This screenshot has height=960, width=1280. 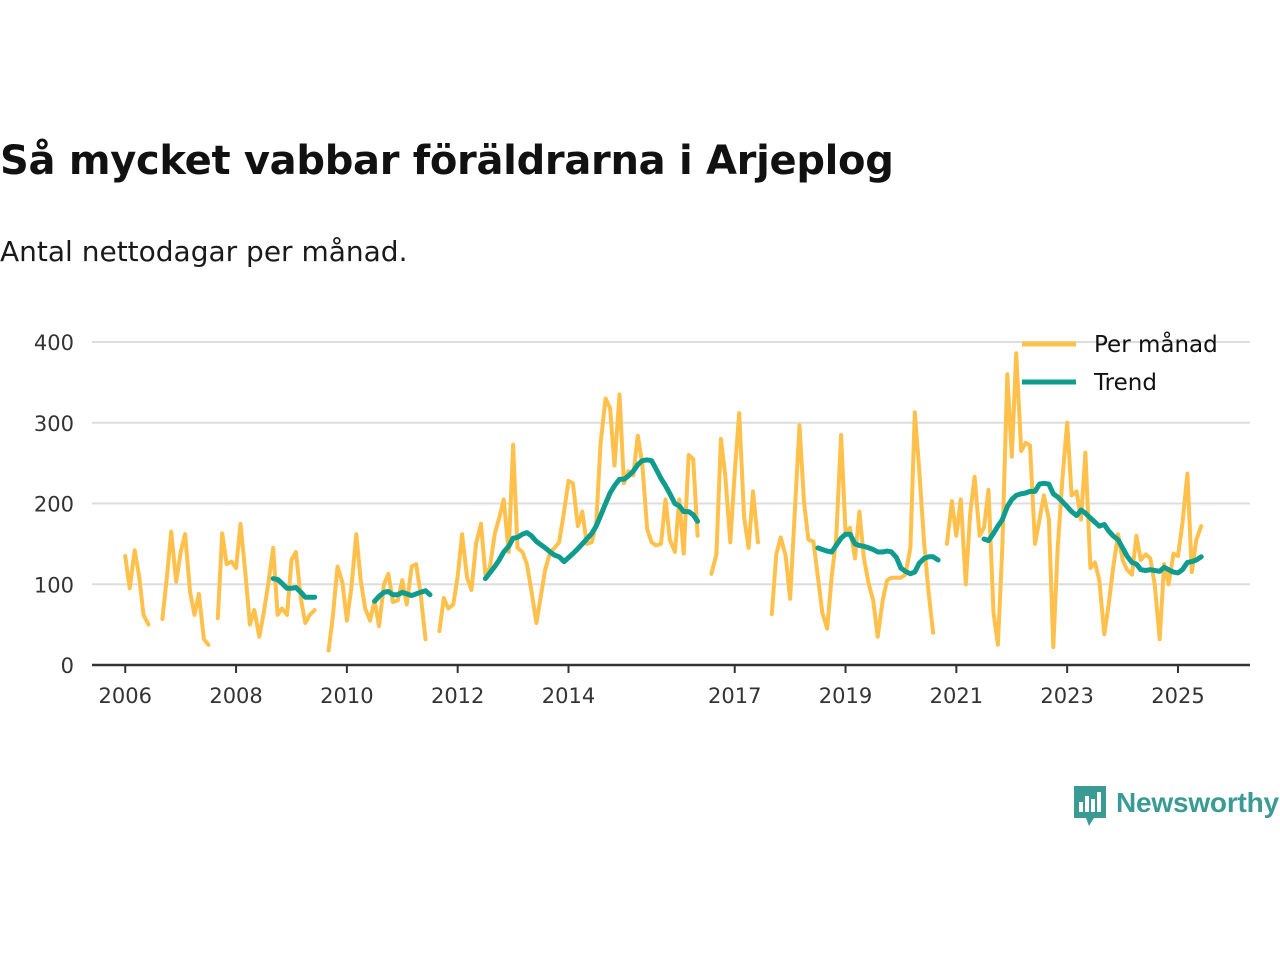 What do you see at coordinates (734, 696) in the screenshot?
I see `x-tick-label-2017: 2017` at bounding box center [734, 696].